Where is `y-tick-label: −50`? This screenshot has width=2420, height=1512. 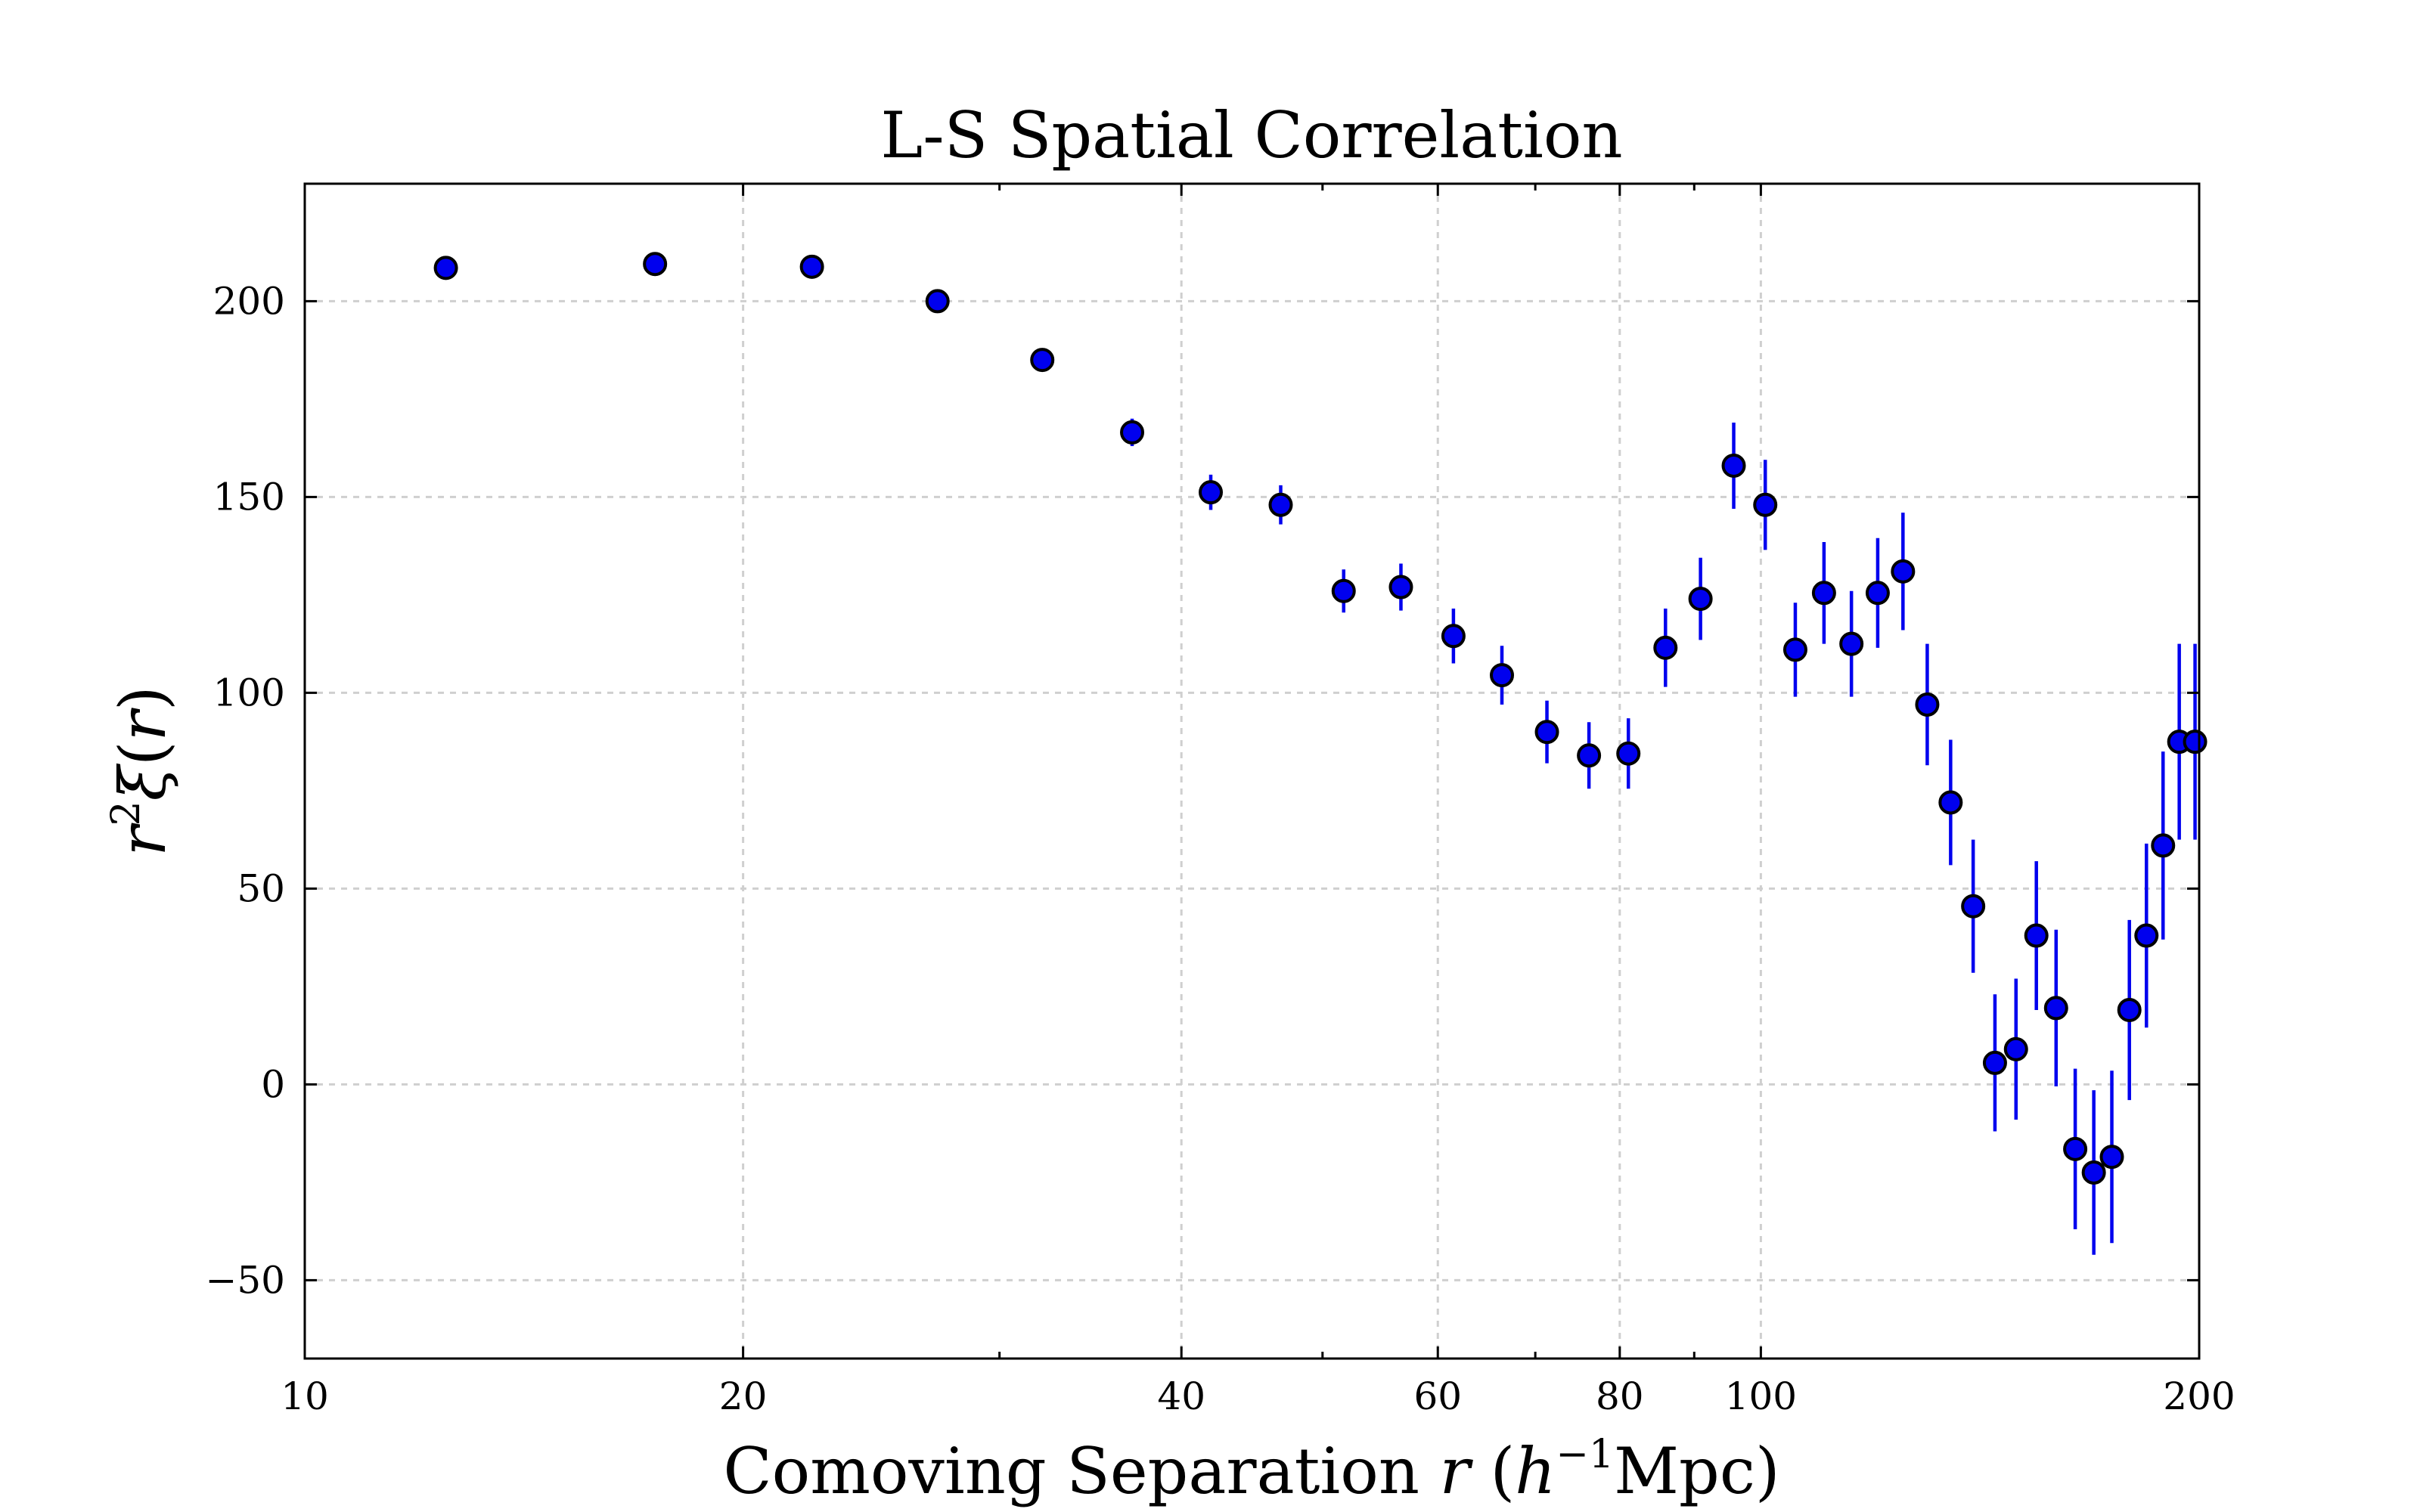
y-tick-label: −50 is located at coordinates (245, 1280).